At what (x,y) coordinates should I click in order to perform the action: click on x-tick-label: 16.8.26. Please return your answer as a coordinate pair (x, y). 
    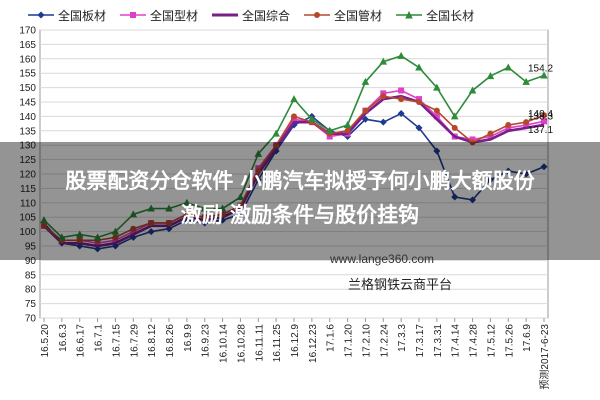
    Looking at the image, I should click on (170, 341).